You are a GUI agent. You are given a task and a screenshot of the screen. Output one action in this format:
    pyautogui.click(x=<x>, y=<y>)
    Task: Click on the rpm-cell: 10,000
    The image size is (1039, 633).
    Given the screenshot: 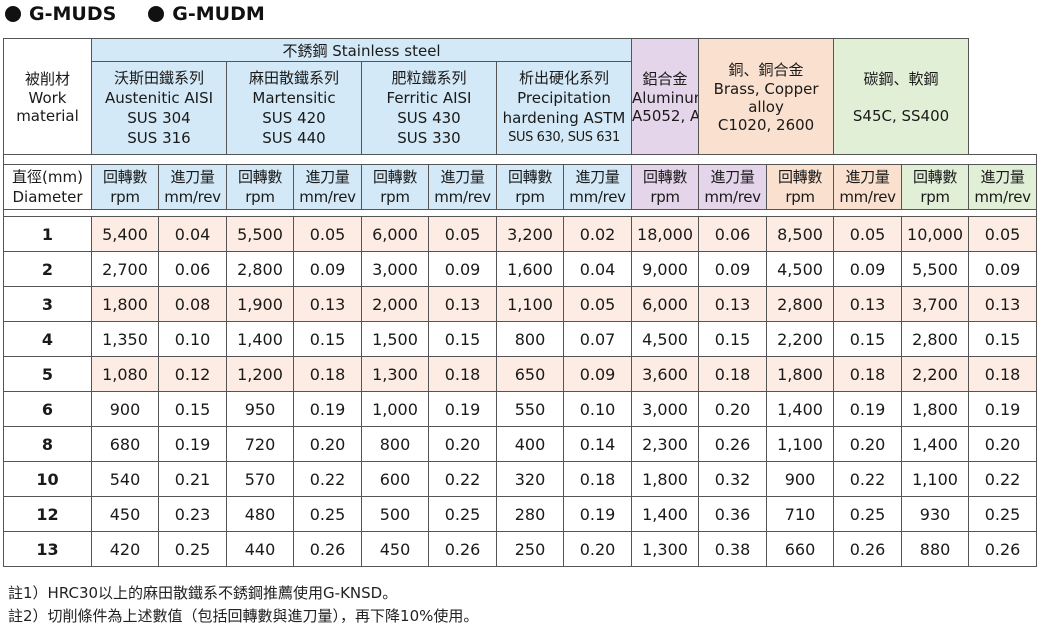 What is the action you would take?
    pyautogui.click(x=935, y=234)
    